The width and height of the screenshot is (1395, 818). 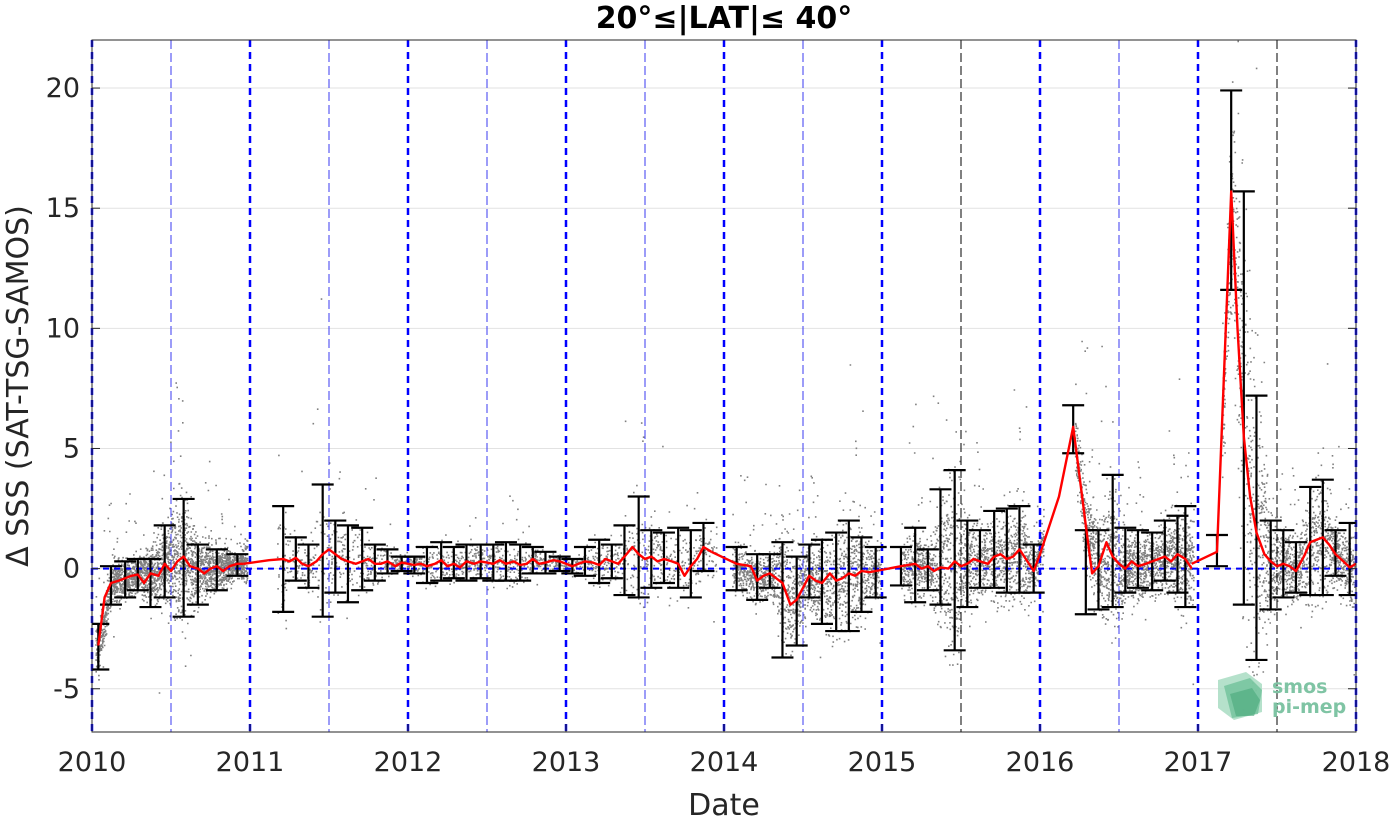 What do you see at coordinates (724, 762) in the screenshot?
I see `x-tick-label: 2014` at bounding box center [724, 762].